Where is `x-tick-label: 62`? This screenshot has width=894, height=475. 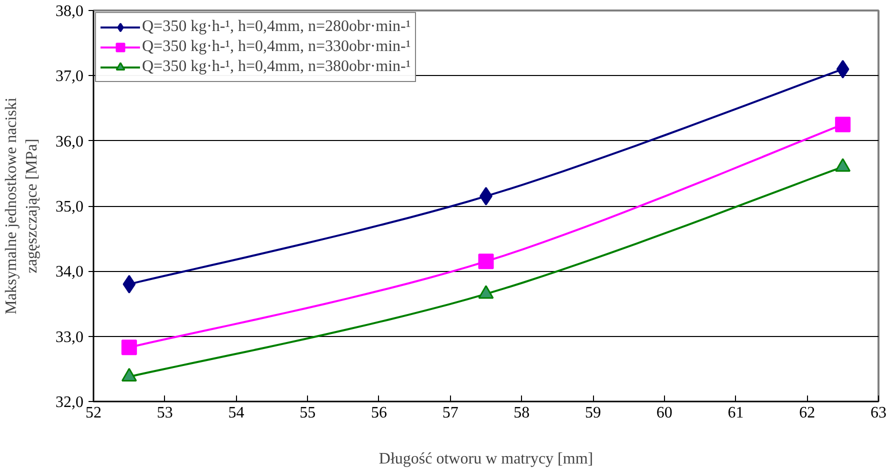
x-tick-label: 62 is located at coordinates (807, 413).